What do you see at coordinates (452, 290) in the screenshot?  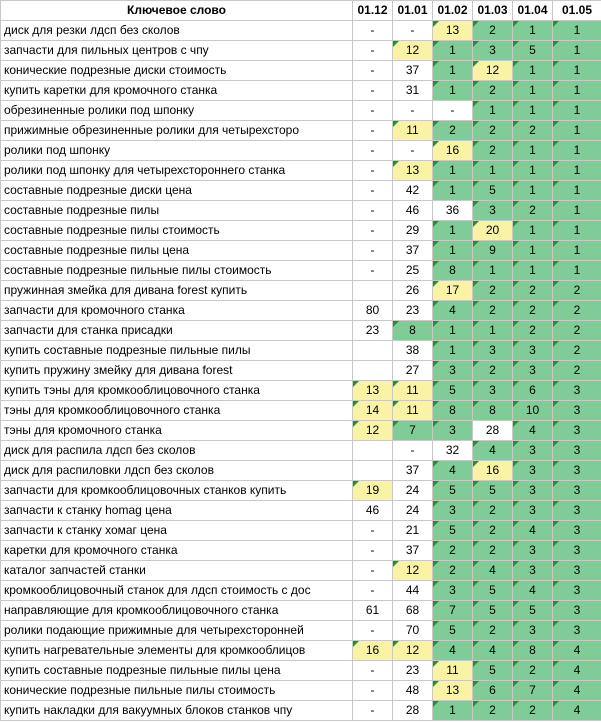 I see `position-cell: 17` at bounding box center [452, 290].